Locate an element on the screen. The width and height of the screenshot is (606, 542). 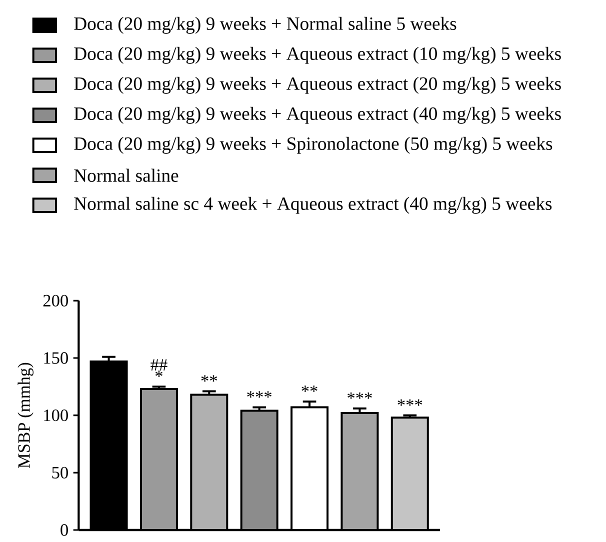
legend-label: Normal saline sc 4 week + Aqueous extract (40 mg/kg) 5 weeks is located at coordinates (313, 205).